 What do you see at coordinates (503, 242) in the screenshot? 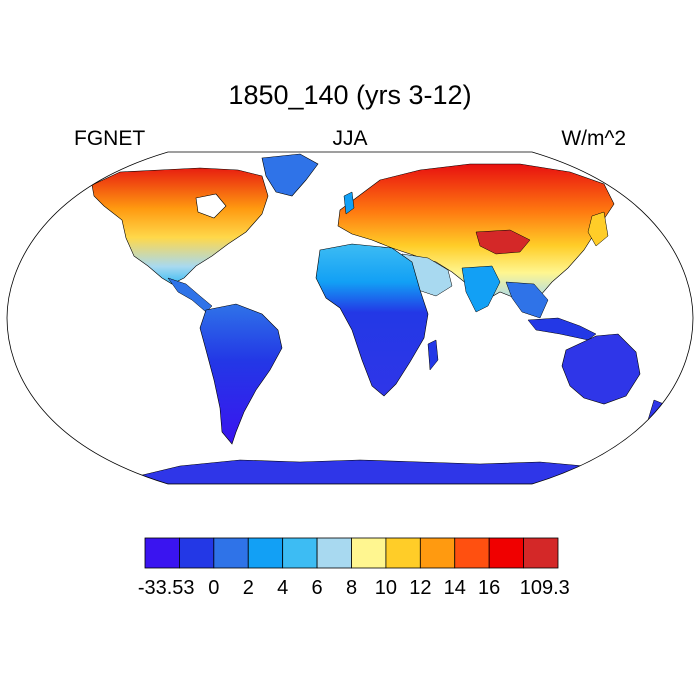
I see `tibet` at bounding box center [503, 242].